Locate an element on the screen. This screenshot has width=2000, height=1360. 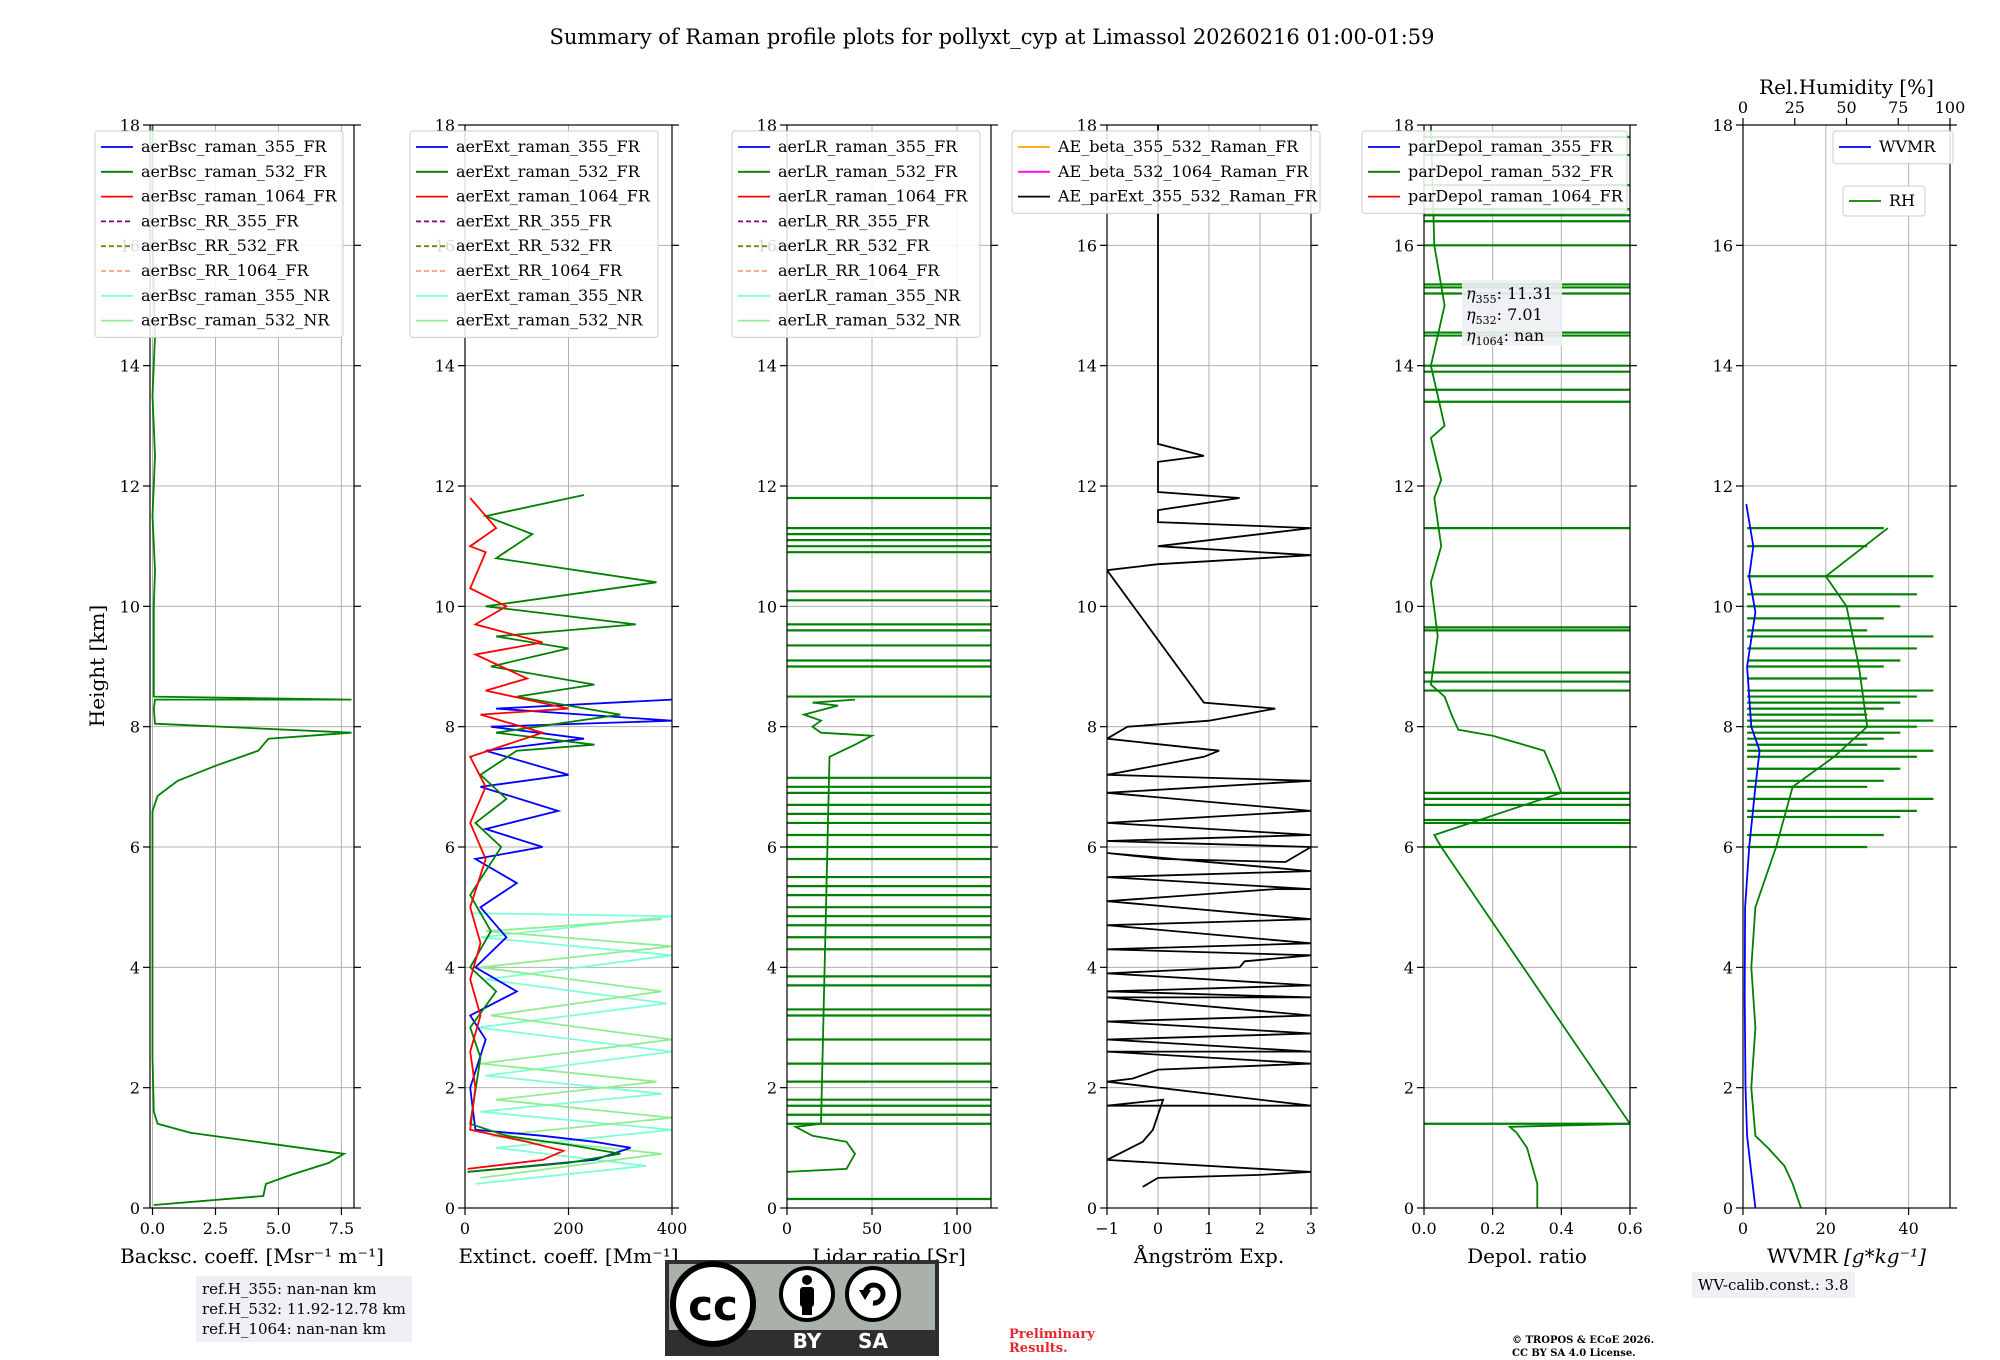
xtick-label-bsc-3: 7.5 is located at coordinates (341, 1228).